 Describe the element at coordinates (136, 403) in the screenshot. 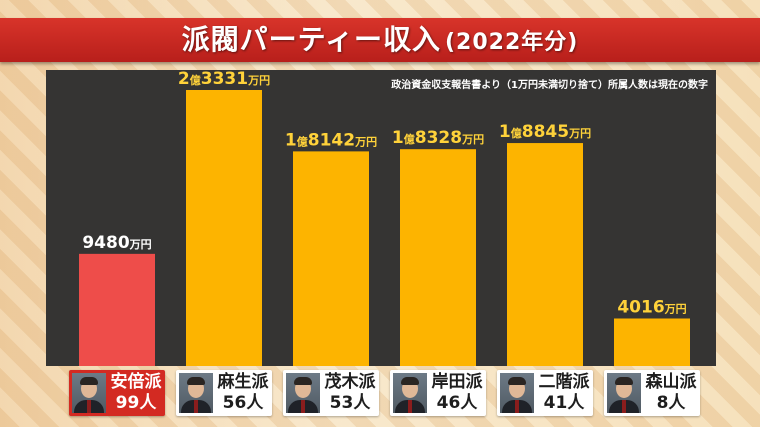

I see `member-count: 99人` at that location.